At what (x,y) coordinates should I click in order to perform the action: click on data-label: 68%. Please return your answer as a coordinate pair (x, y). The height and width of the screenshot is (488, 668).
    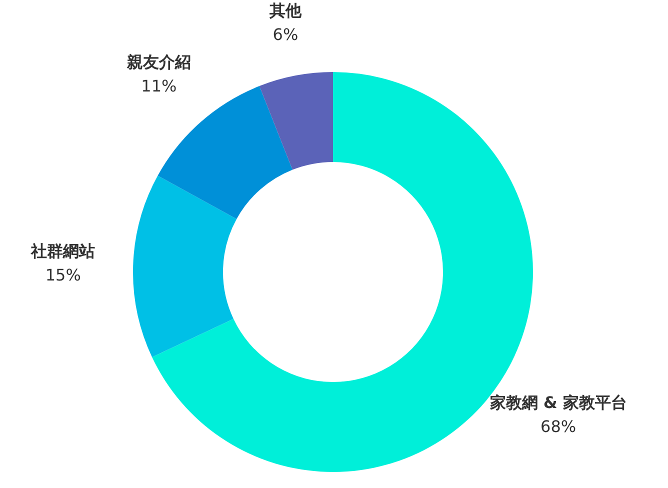
    Looking at the image, I should click on (558, 426).